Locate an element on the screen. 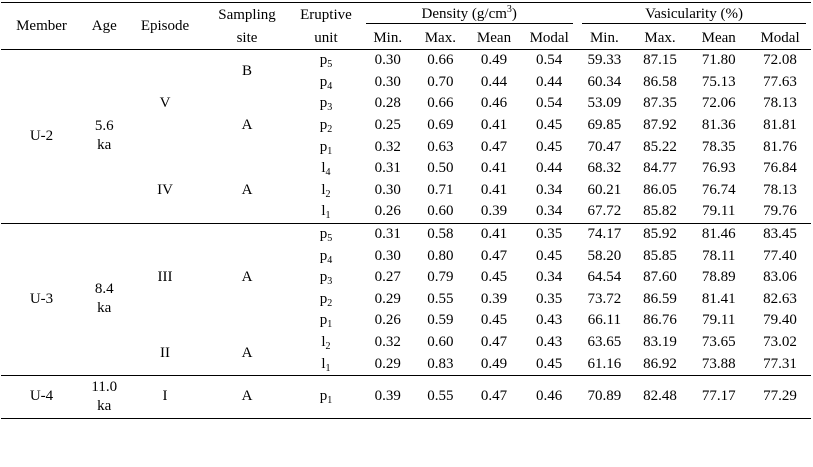  density-modal-cell: 0.44 is located at coordinates (549, 168).